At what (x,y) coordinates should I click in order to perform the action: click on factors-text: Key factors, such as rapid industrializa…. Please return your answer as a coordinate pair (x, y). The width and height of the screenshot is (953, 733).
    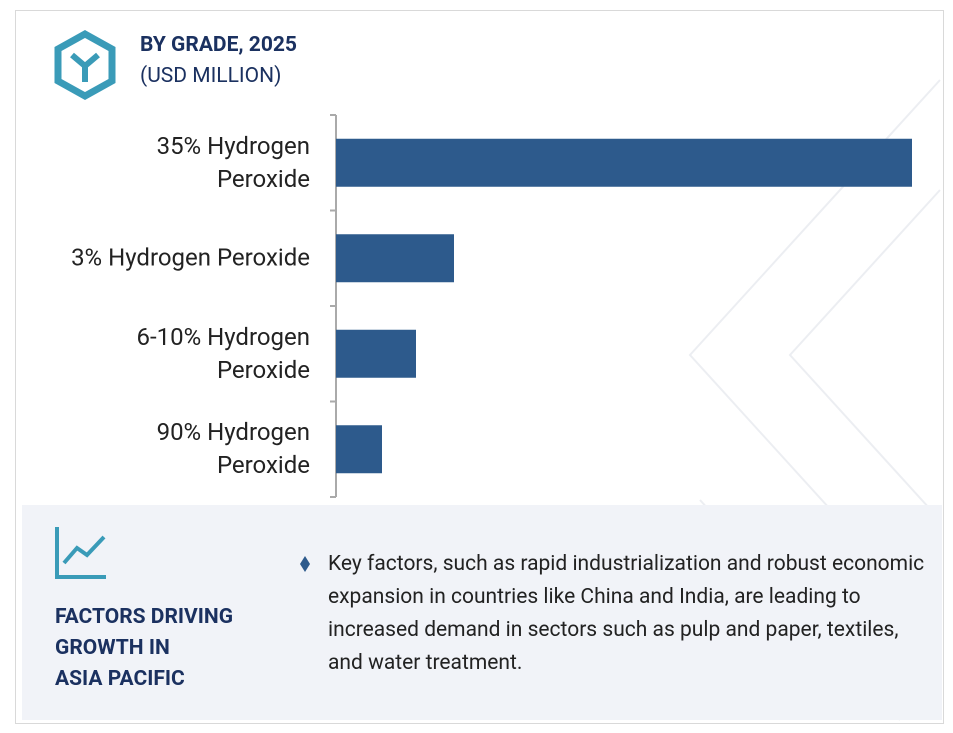
    Looking at the image, I should click on (626, 613).